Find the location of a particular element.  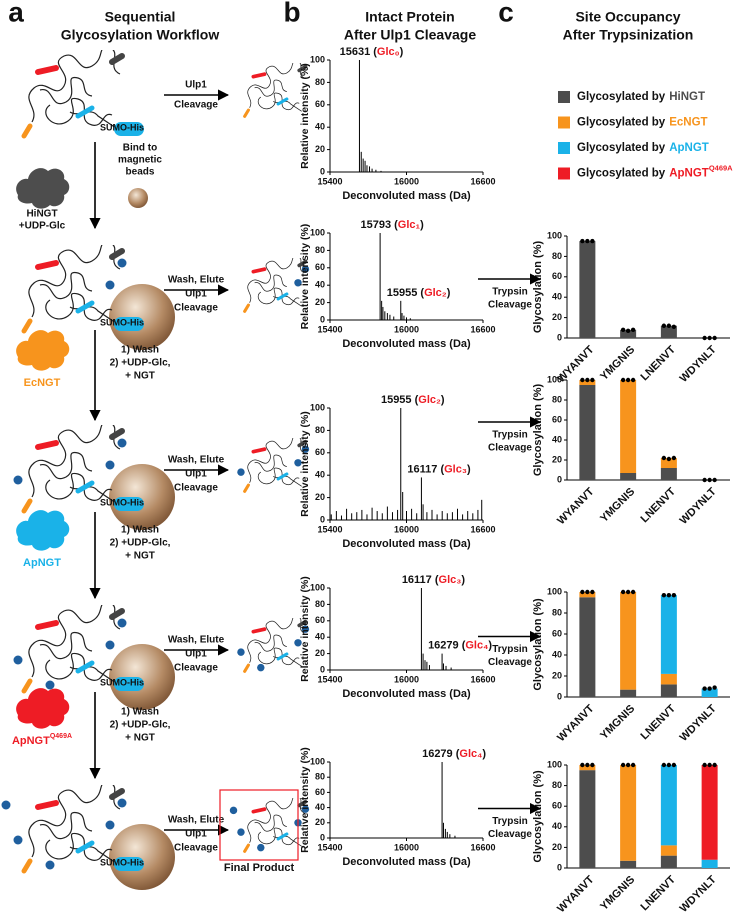

protein is located at coordinates (275, 88).